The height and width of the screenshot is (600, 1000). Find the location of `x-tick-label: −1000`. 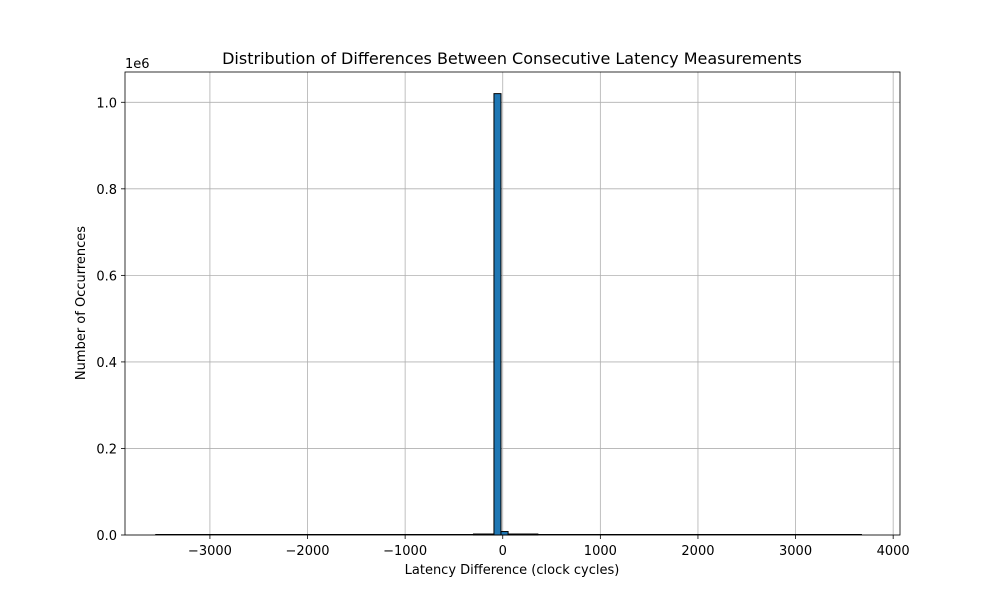

x-tick-label: −1000 is located at coordinates (405, 551).